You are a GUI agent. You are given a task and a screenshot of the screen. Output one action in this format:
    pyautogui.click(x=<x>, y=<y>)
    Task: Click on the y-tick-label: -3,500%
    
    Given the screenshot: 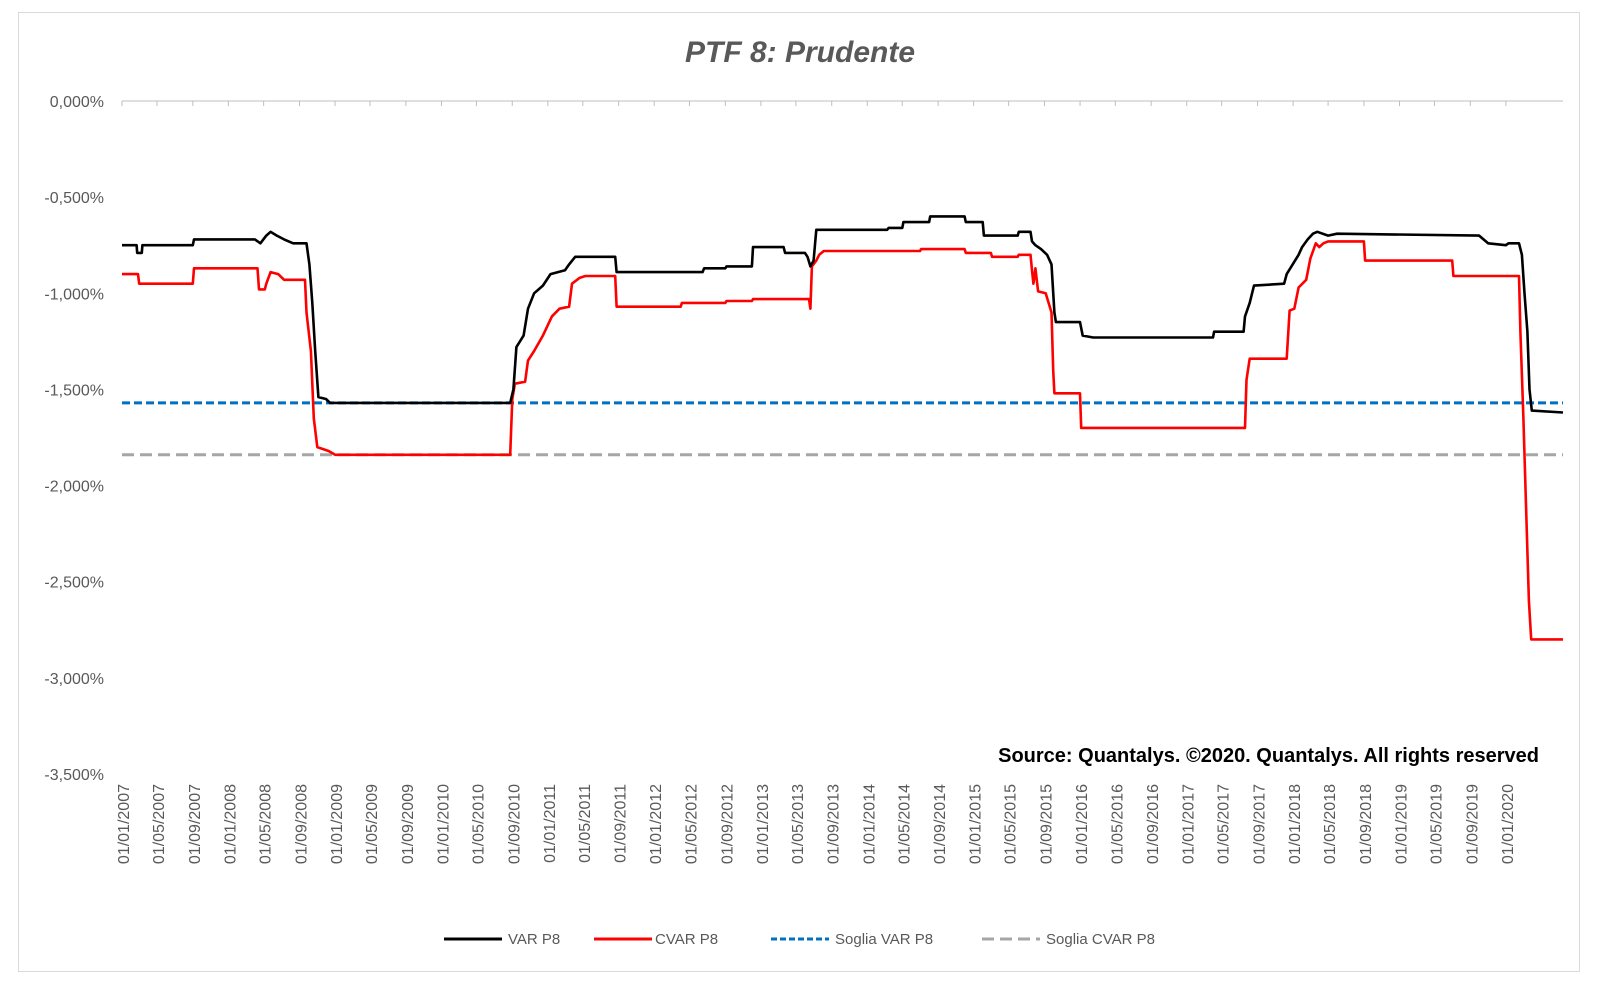 What is the action you would take?
    pyautogui.click(x=74, y=775)
    